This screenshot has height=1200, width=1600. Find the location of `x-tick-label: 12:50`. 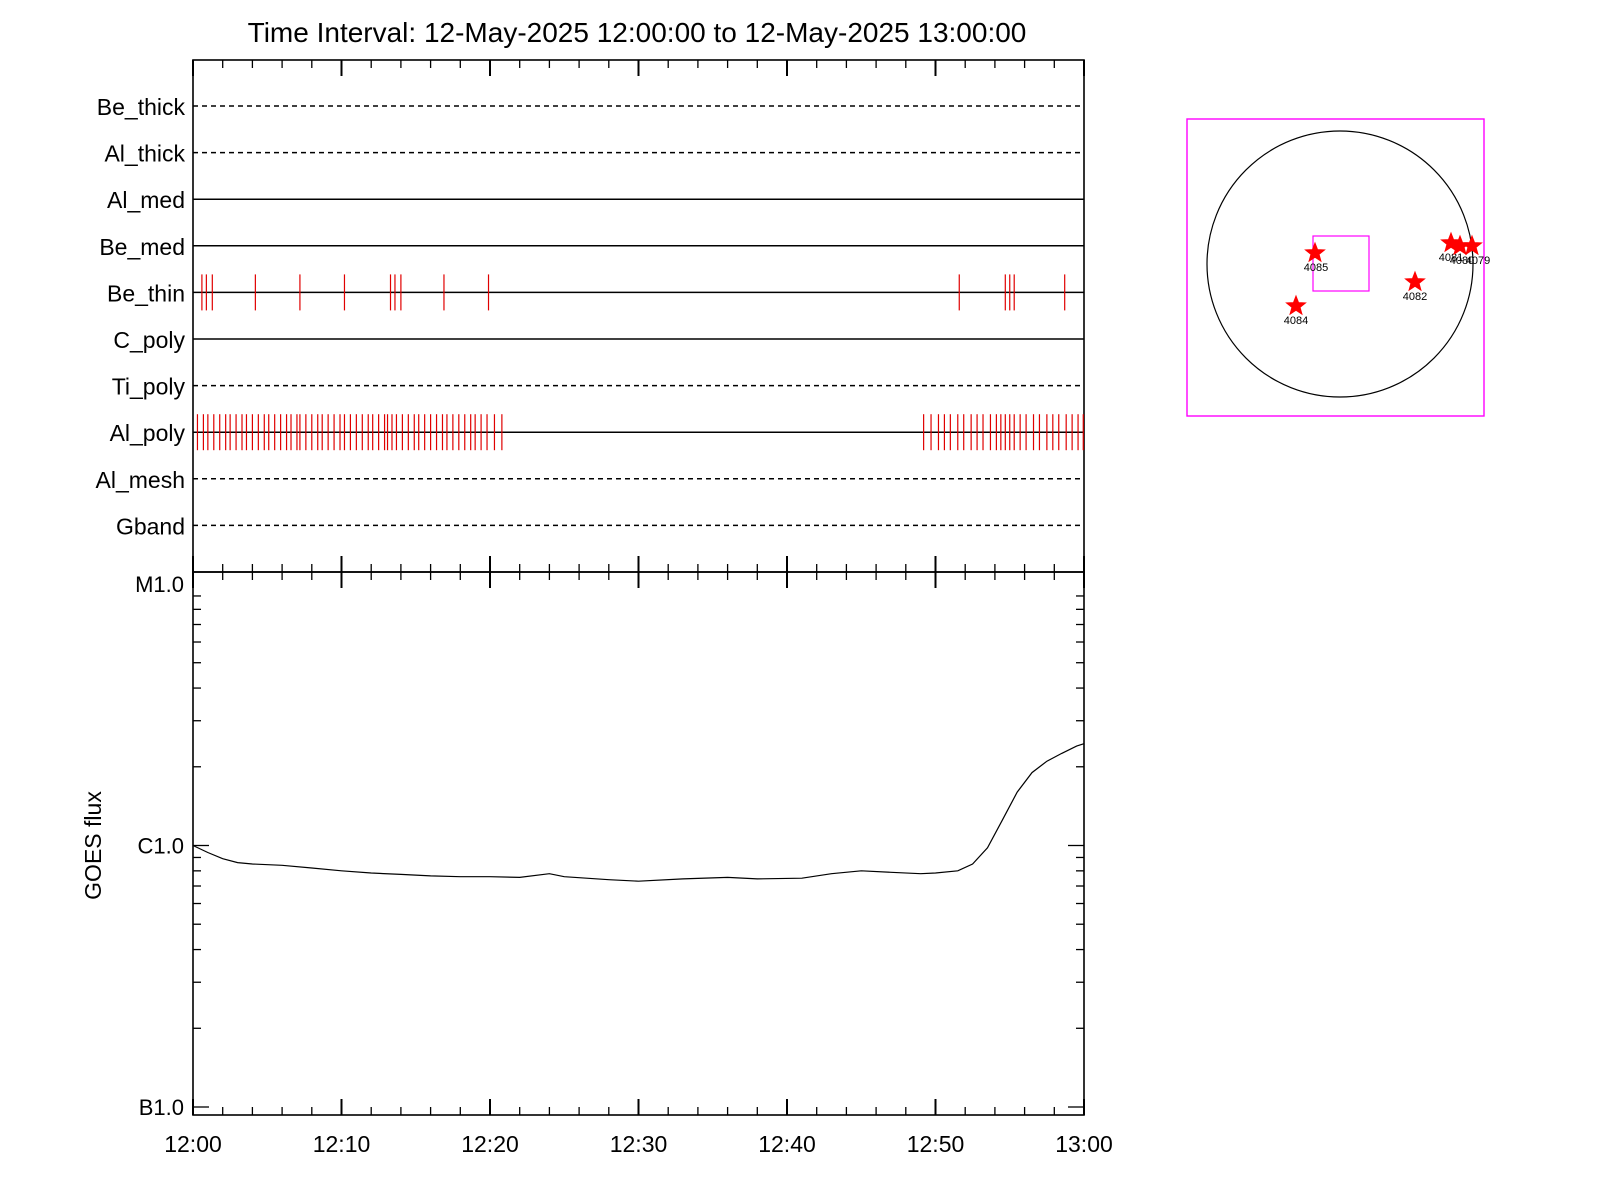

x-tick-label: 12:50 is located at coordinates (936, 1144).